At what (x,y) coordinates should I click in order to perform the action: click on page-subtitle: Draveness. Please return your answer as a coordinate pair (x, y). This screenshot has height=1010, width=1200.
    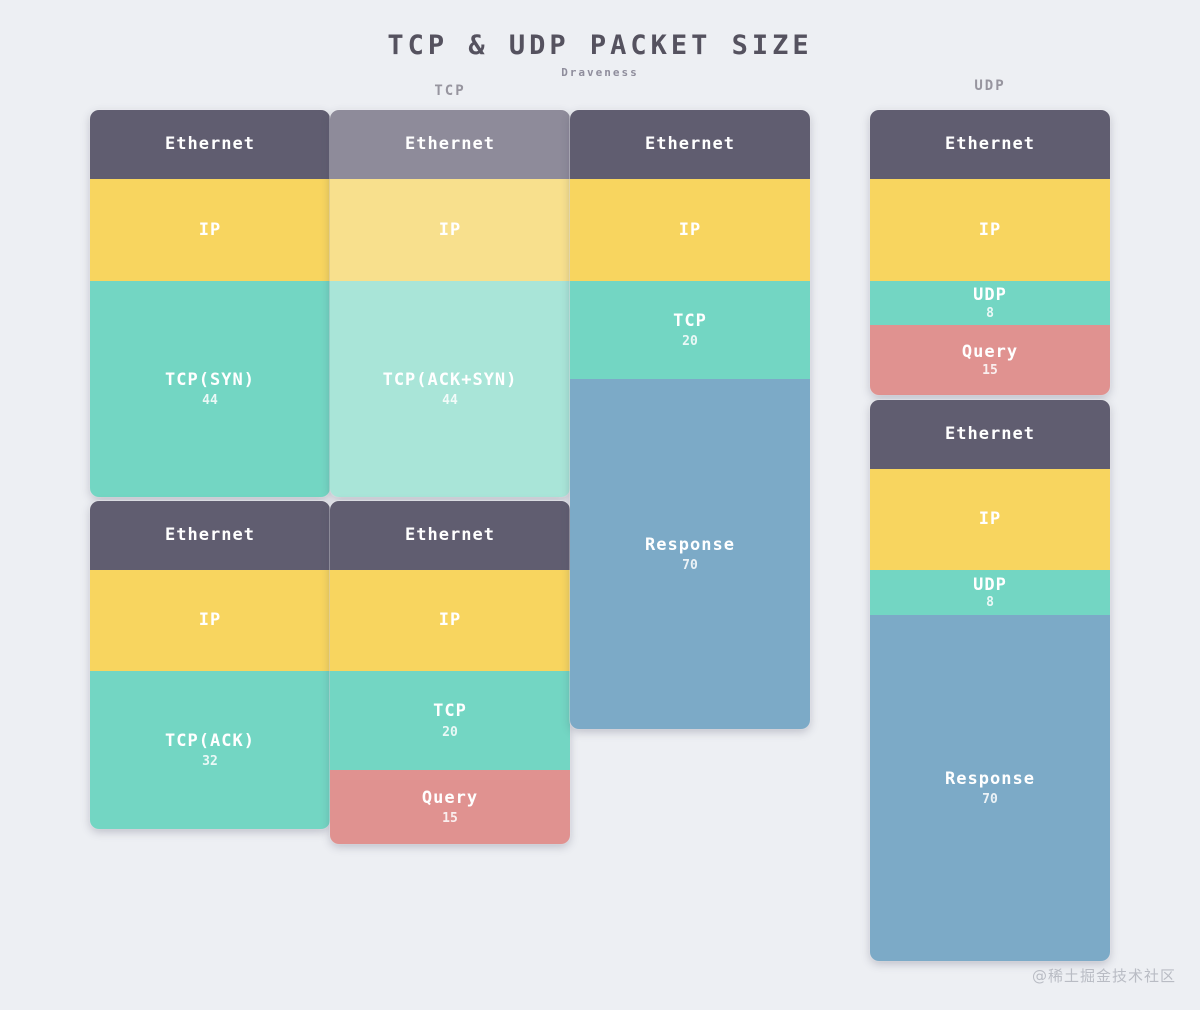
    Looking at the image, I should click on (600, 72).